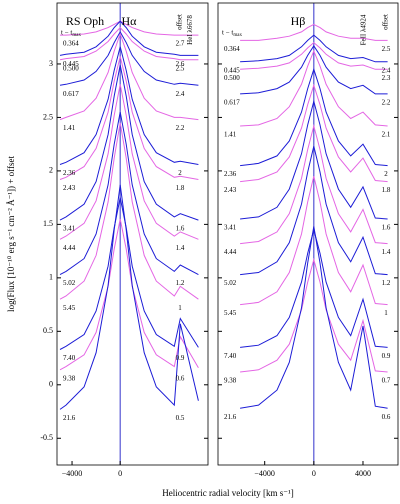  Describe the element at coordinates (364, 29) in the screenshot. I see `line-note: FeII λ4924` at that location.